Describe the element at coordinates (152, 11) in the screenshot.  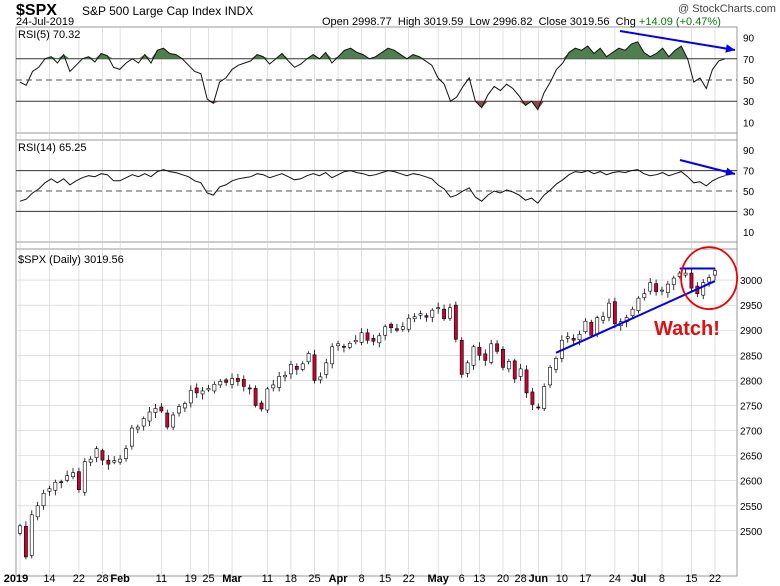
I see `security-name-text: S&P 500 Large Cap Index` at that location.